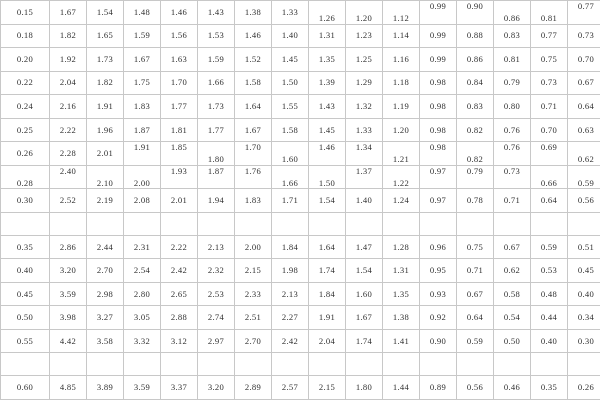 This screenshot has width=600, height=400. What do you see at coordinates (327, 200) in the screenshot?
I see `data-cell: 1.54` at bounding box center [327, 200].